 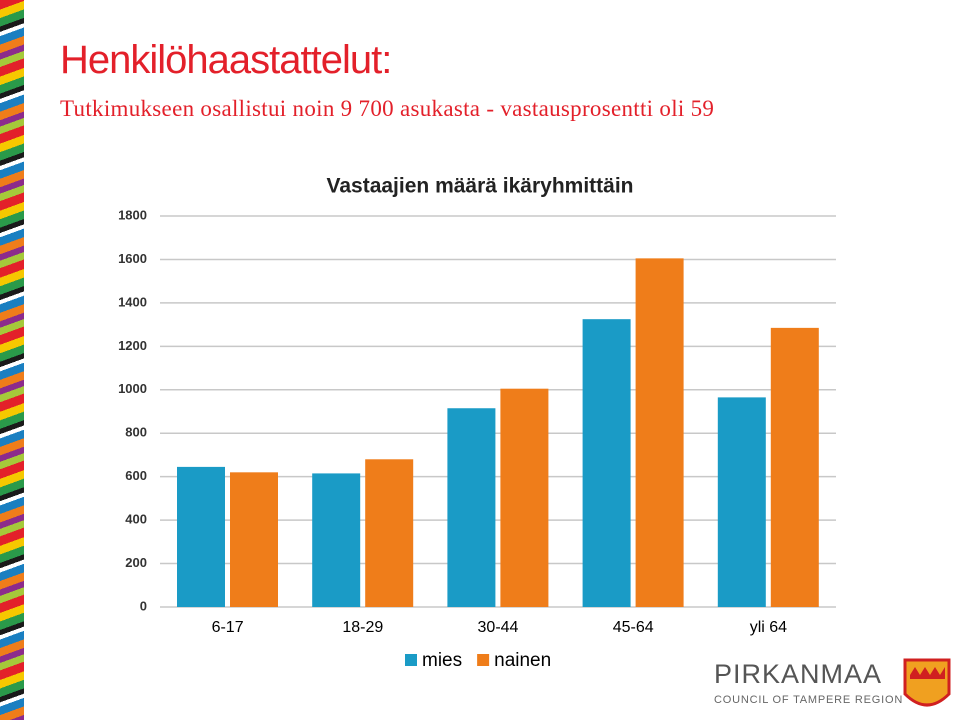 I want to click on x-tick-label: 18-29, so click(x=362, y=627).